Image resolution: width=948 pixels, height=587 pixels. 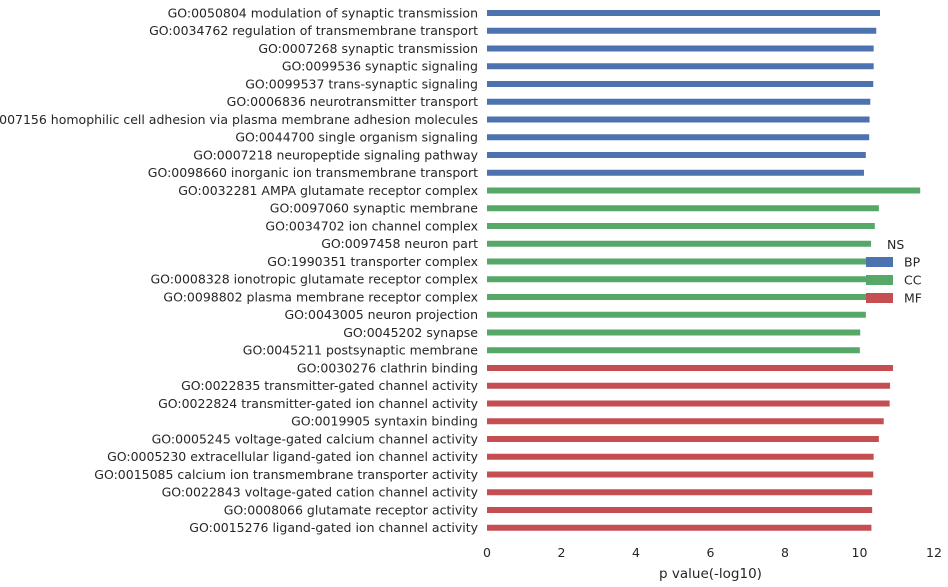 I want to click on category-label-6: GO:0006836 neurotransmitter transport, so click(x=352, y=101).